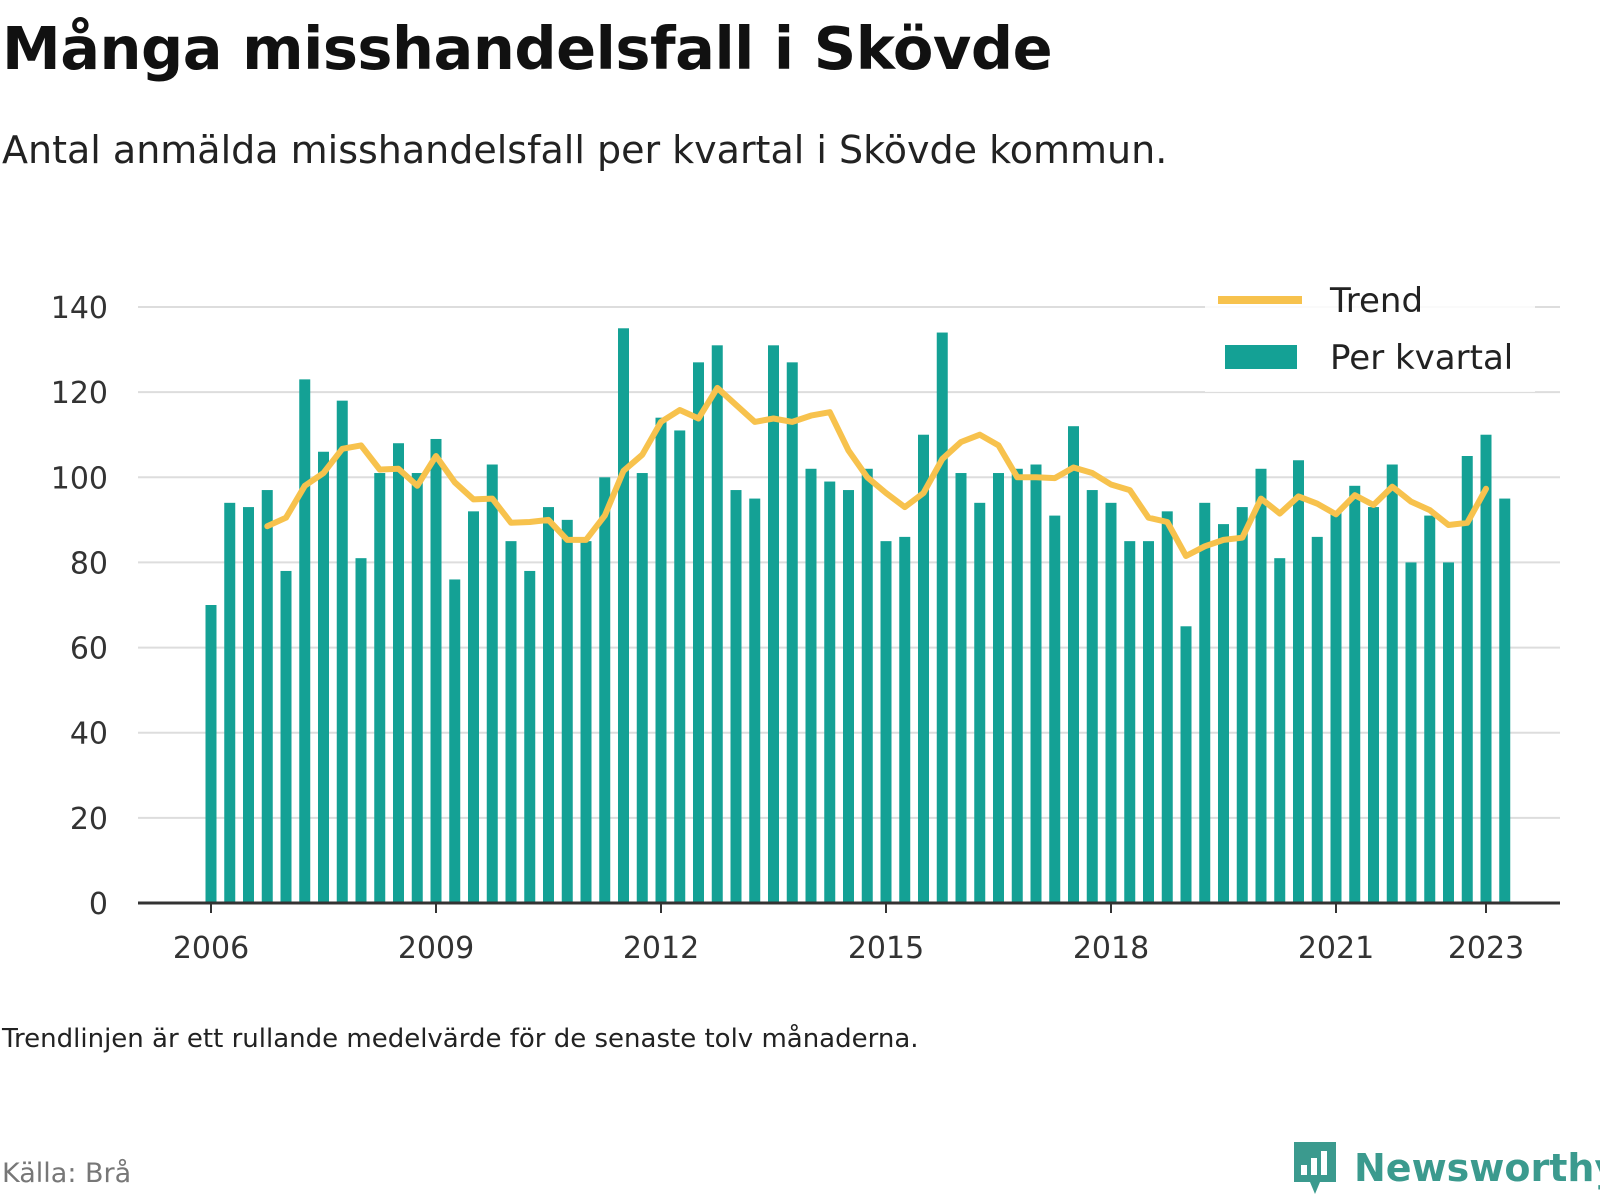 Image resolution: width=1600 pixels, height=1200 pixels. What do you see at coordinates (436, 948) in the screenshot?
I see `x-tick-label: 2009` at bounding box center [436, 948].